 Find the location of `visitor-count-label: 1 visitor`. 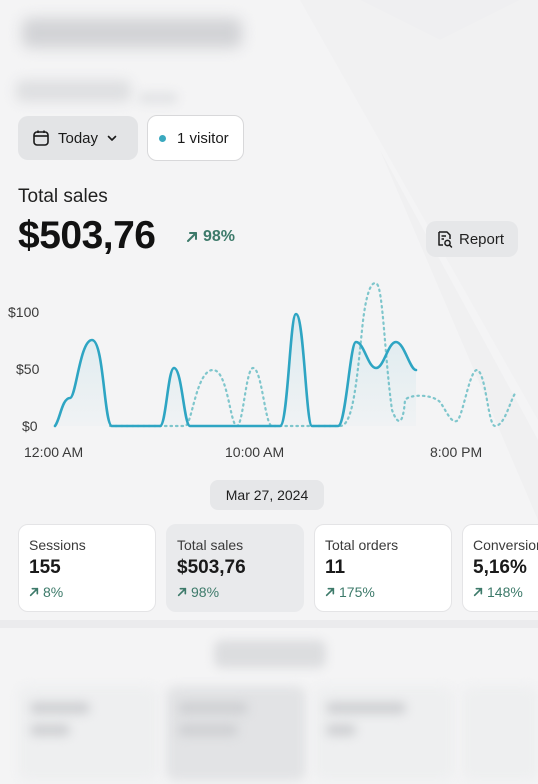

visitor-count-label: 1 visitor is located at coordinates (203, 138).